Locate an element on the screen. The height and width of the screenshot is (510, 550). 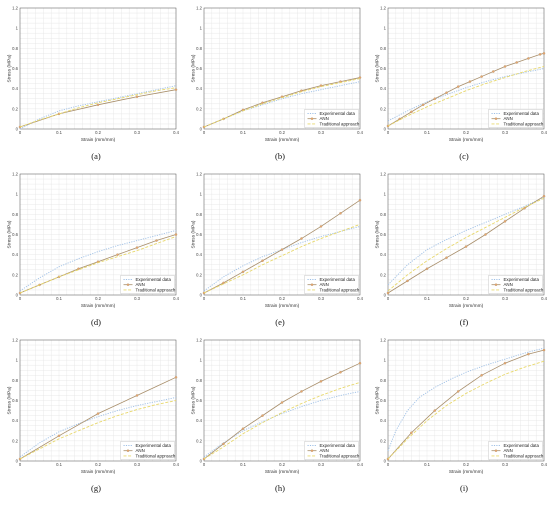
panel-label: (d) is located at coordinates (96, 322).